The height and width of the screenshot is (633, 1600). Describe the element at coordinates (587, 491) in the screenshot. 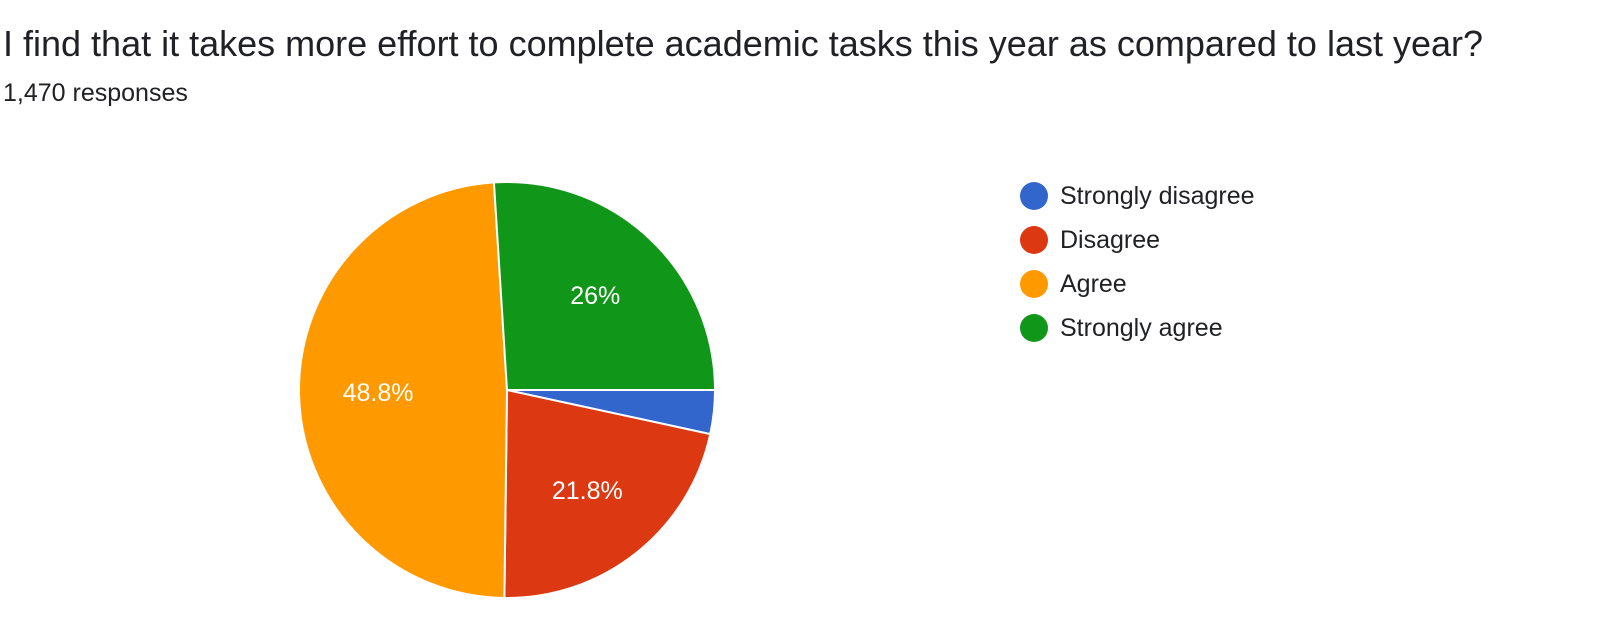

I see `slice-label-disagree: 21.8%` at that location.